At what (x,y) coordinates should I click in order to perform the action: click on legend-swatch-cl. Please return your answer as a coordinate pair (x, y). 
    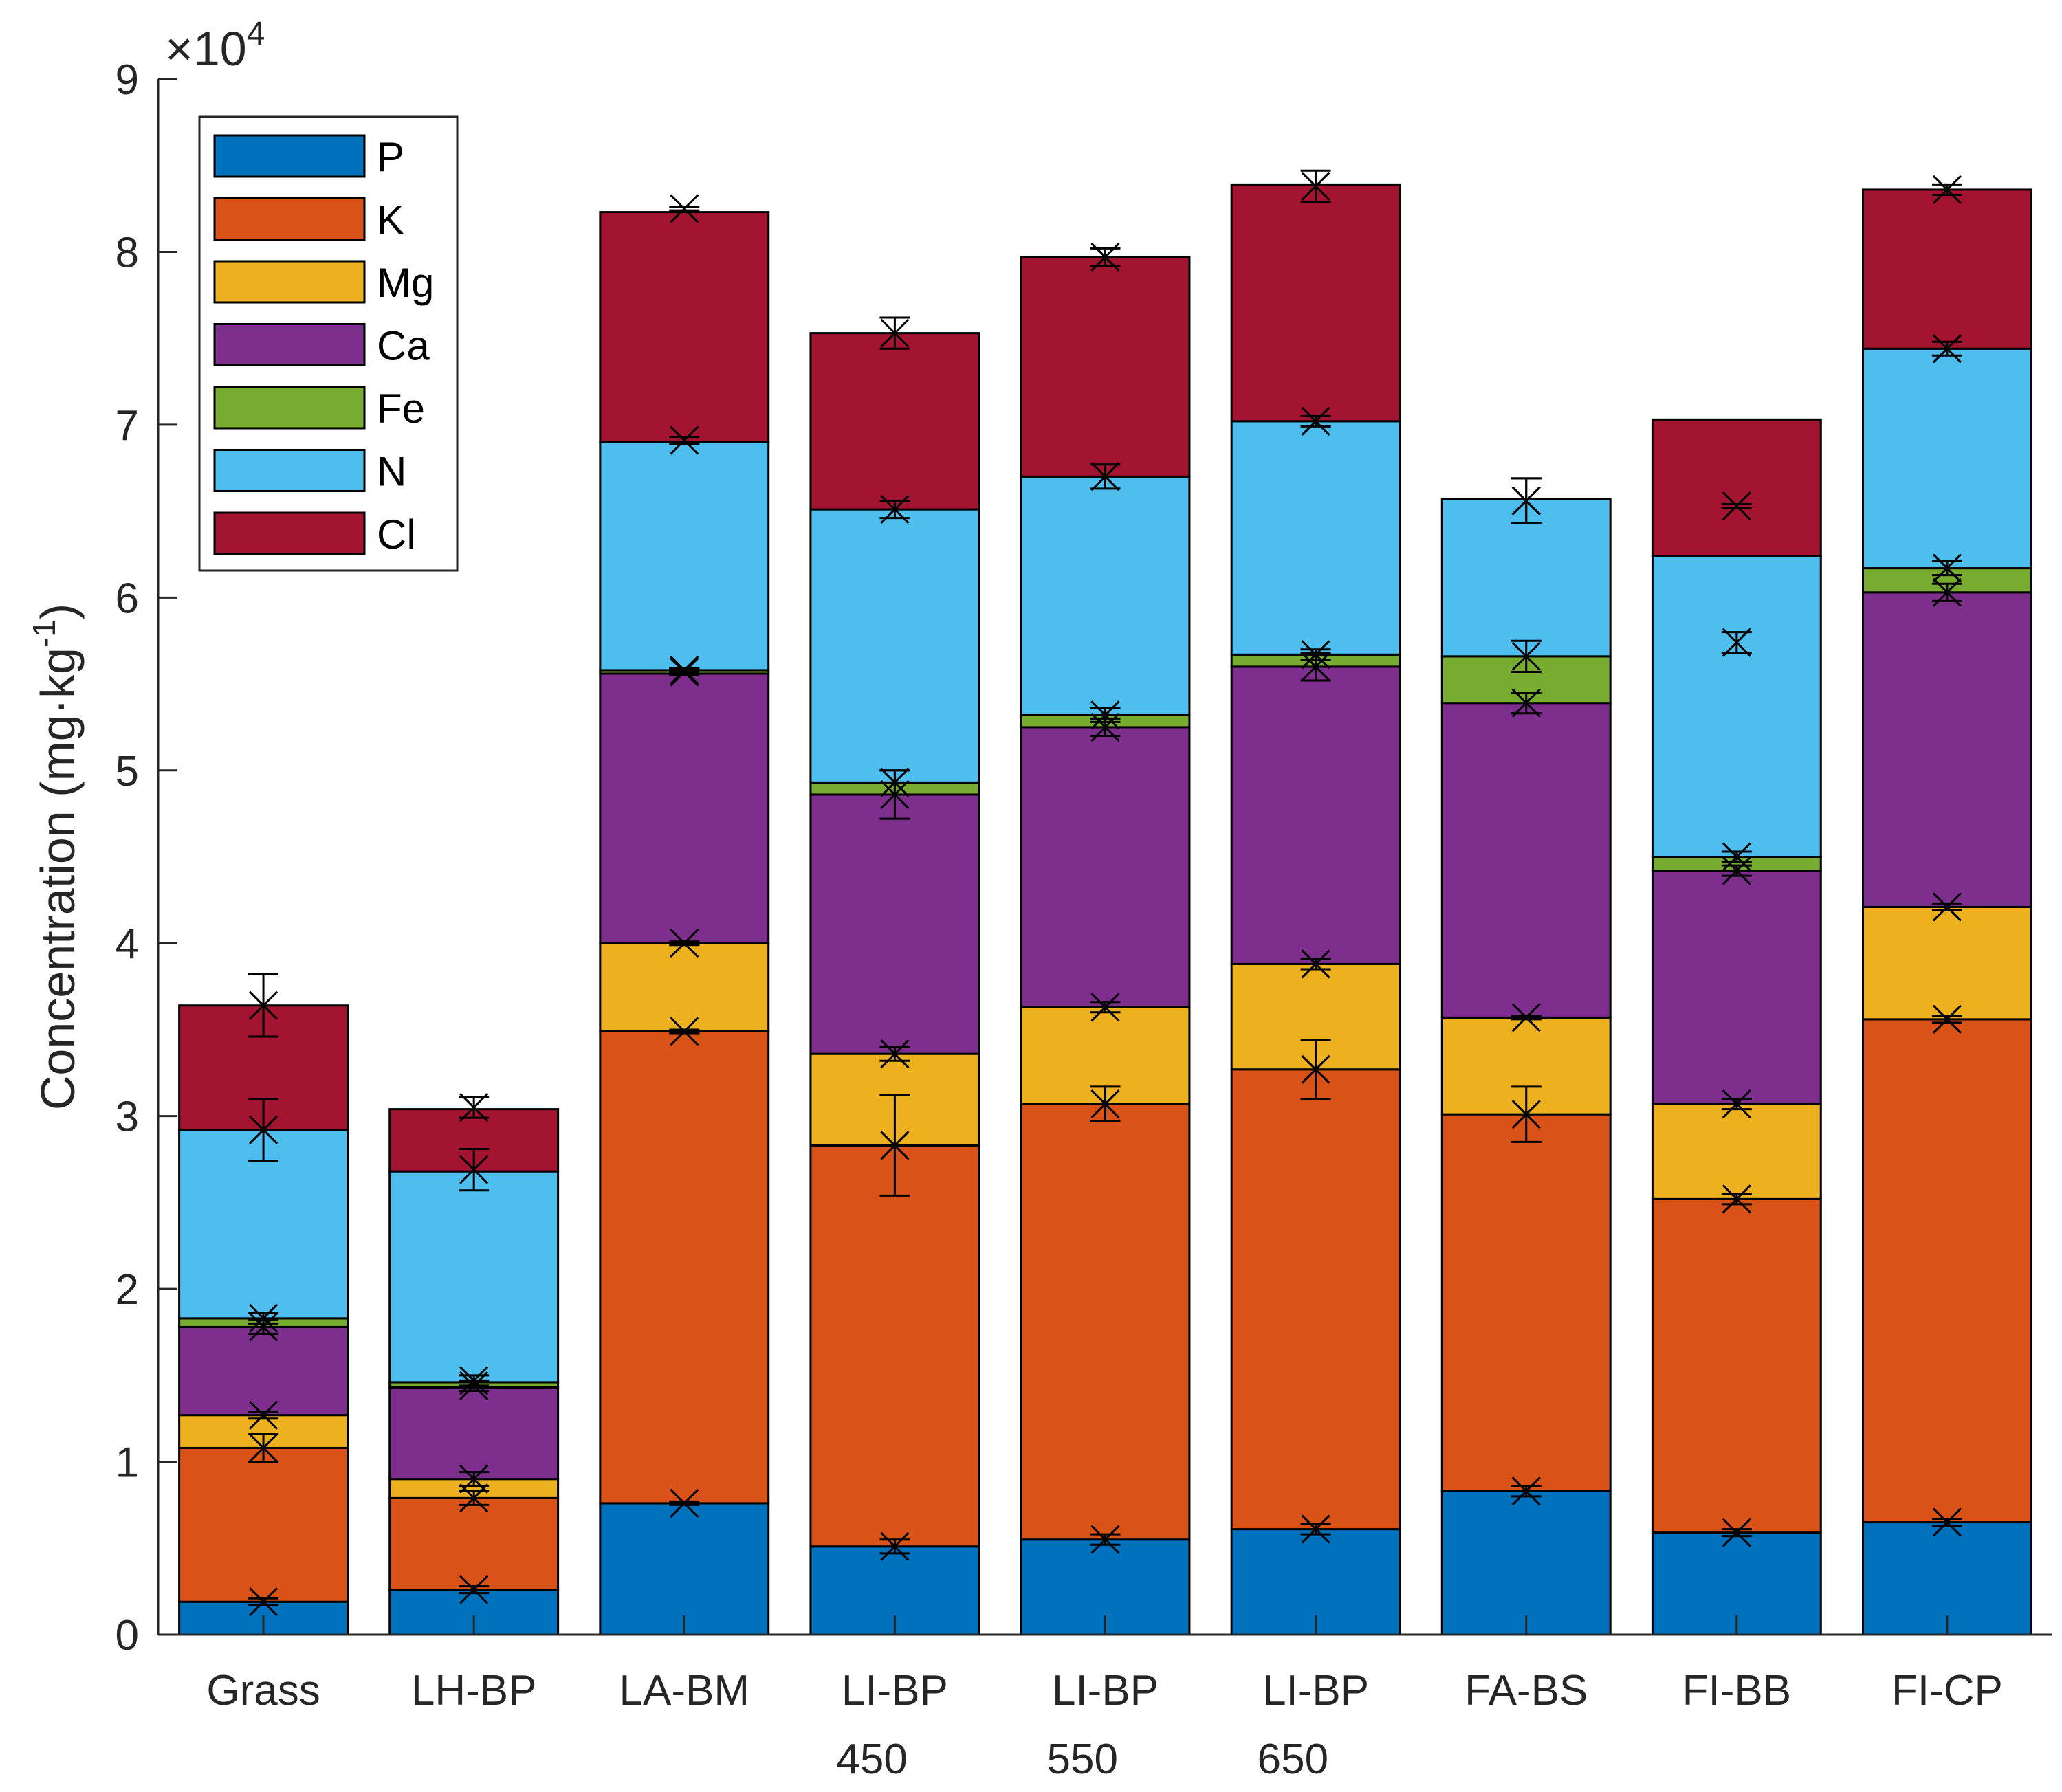
    Looking at the image, I should click on (290, 533).